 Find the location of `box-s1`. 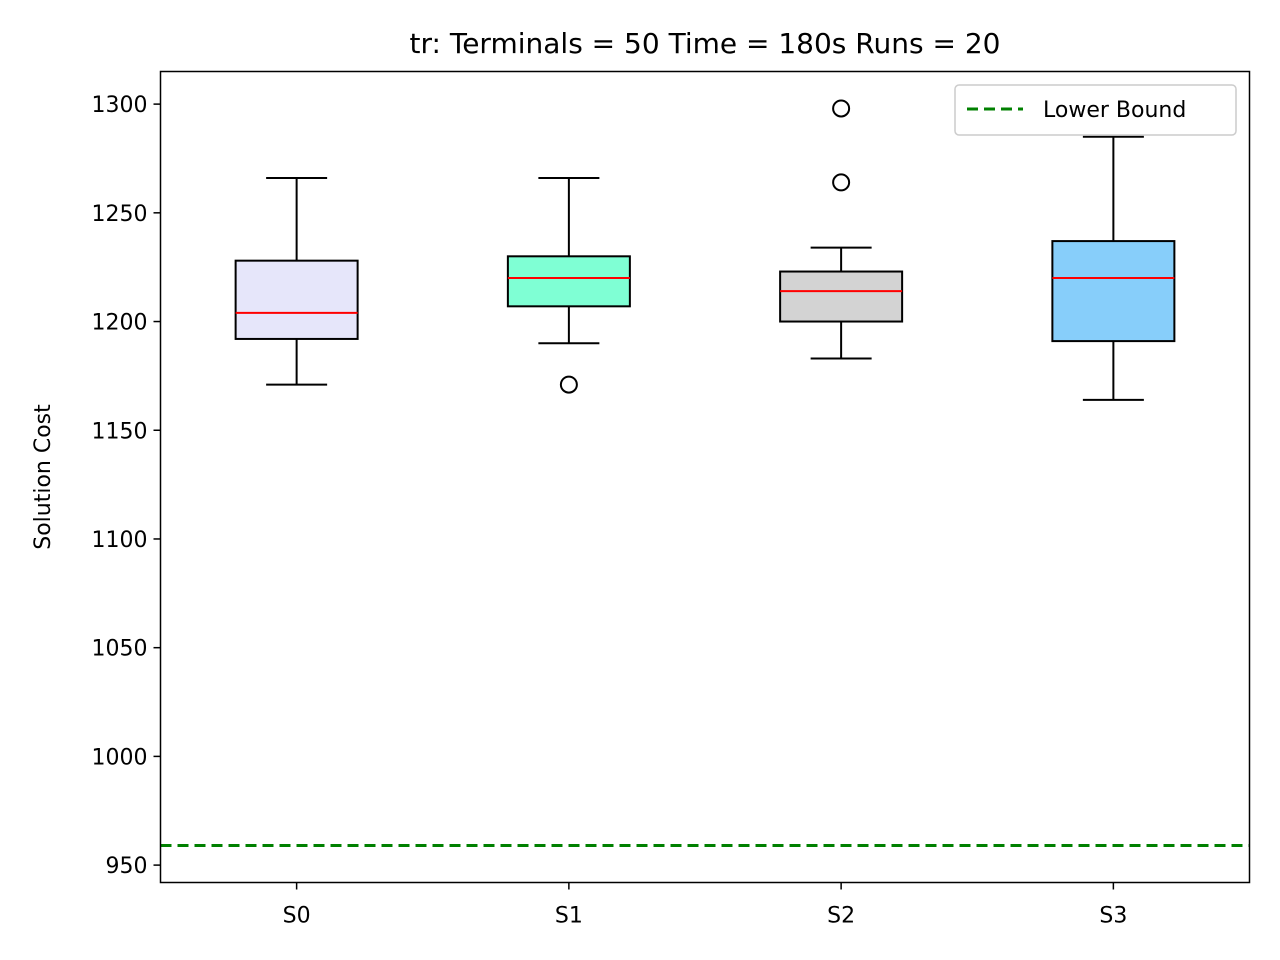

box-s1 is located at coordinates (568, 285).